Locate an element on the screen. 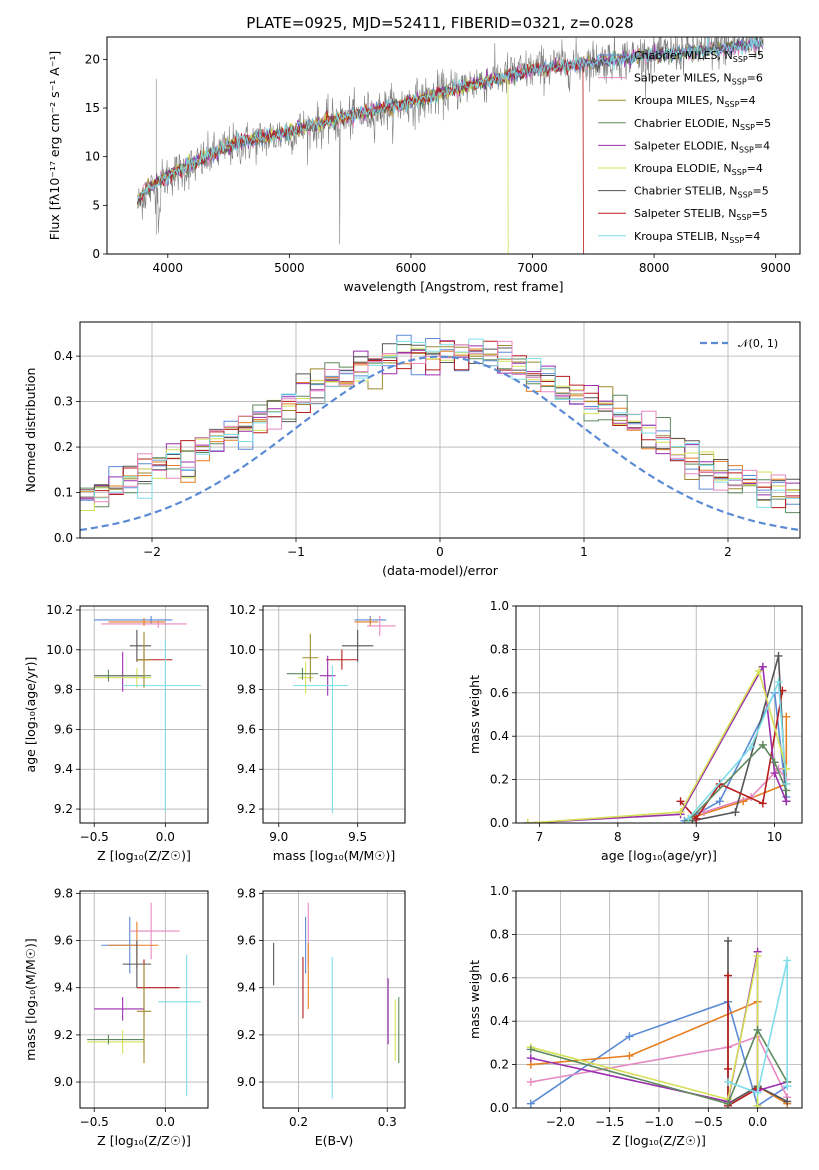 The image size is (819, 1170). y-tick-label: 0 is located at coordinates (96, 254).